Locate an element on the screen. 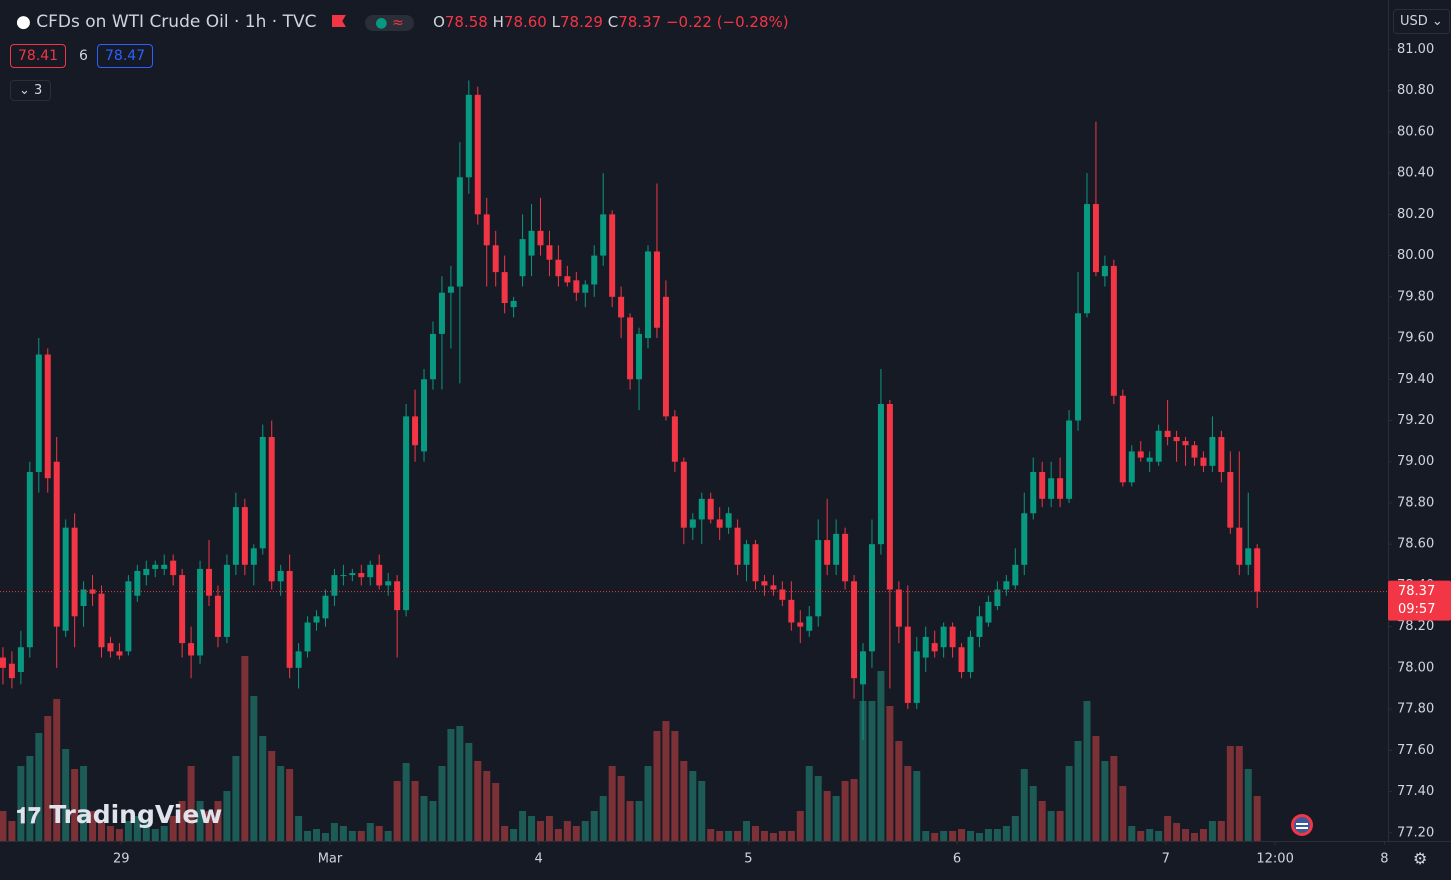 The width and height of the screenshot is (1451, 880). y-tick-label: 78.00 is located at coordinates (1415, 667).